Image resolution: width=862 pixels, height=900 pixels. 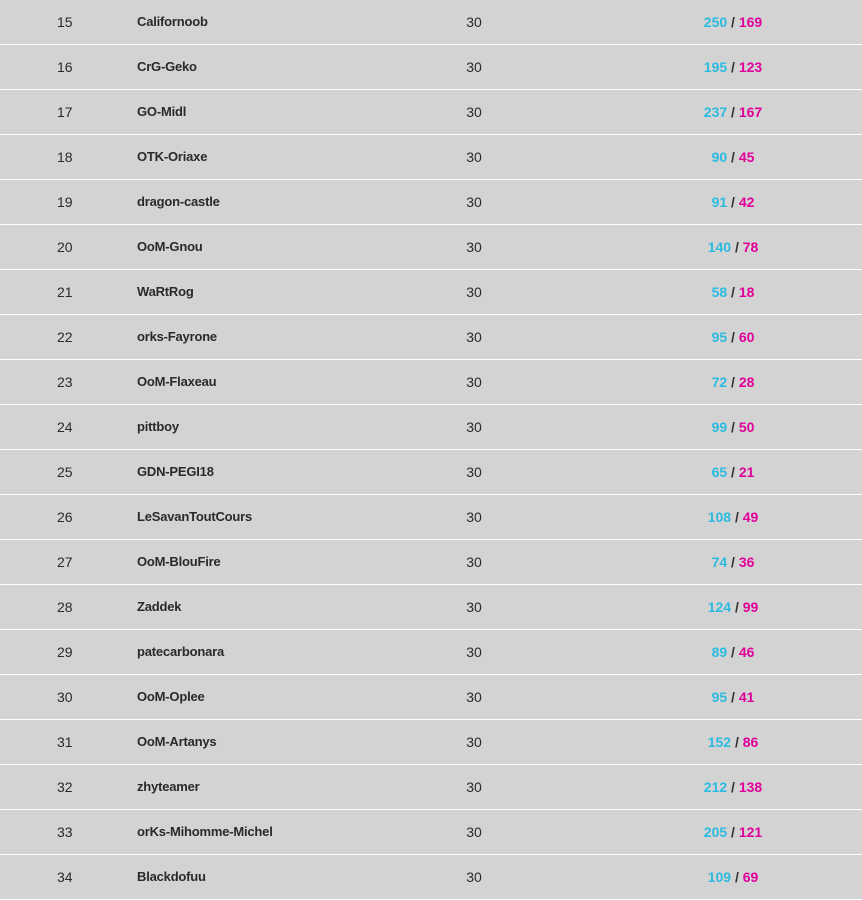 I want to click on deaths-value: 123, so click(x=750, y=67).